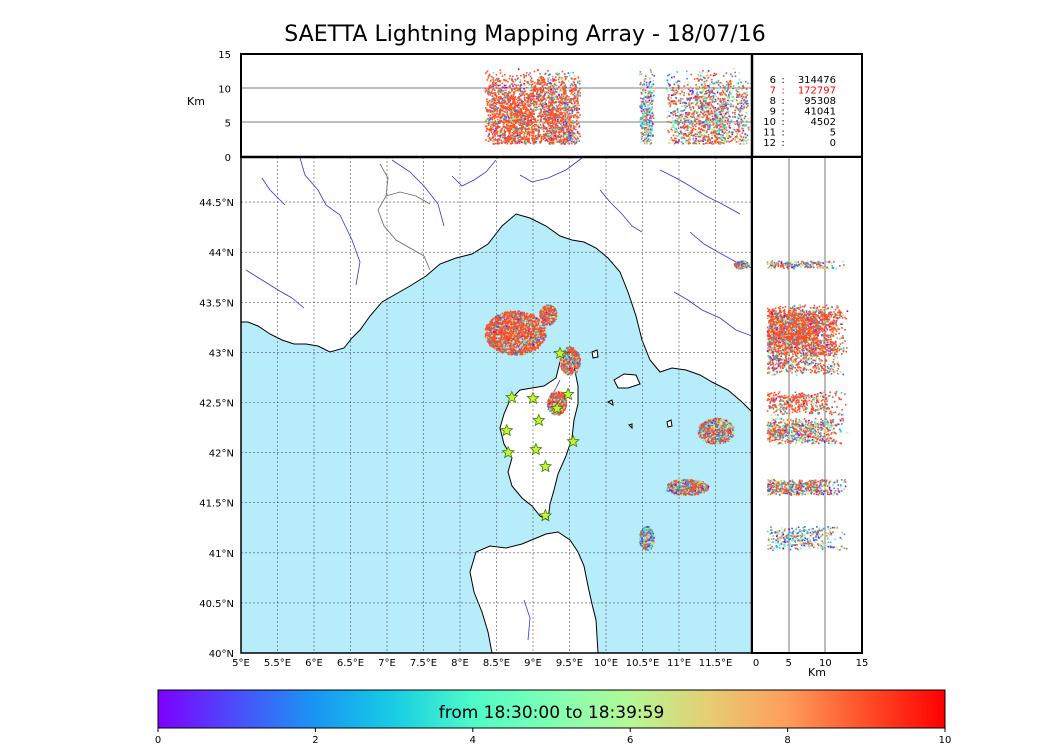 The image size is (1050, 750). I want to click on legend-station-count: 6, so click(773, 80).